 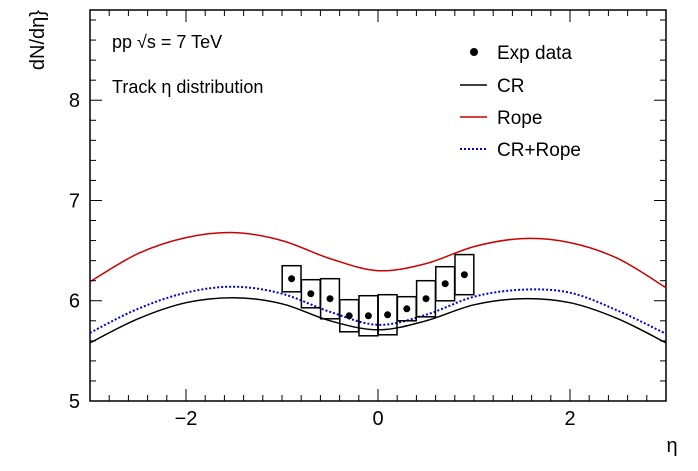 What do you see at coordinates (38, 40) in the screenshot?
I see `y-axis-title: dN/dη}` at bounding box center [38, 40].